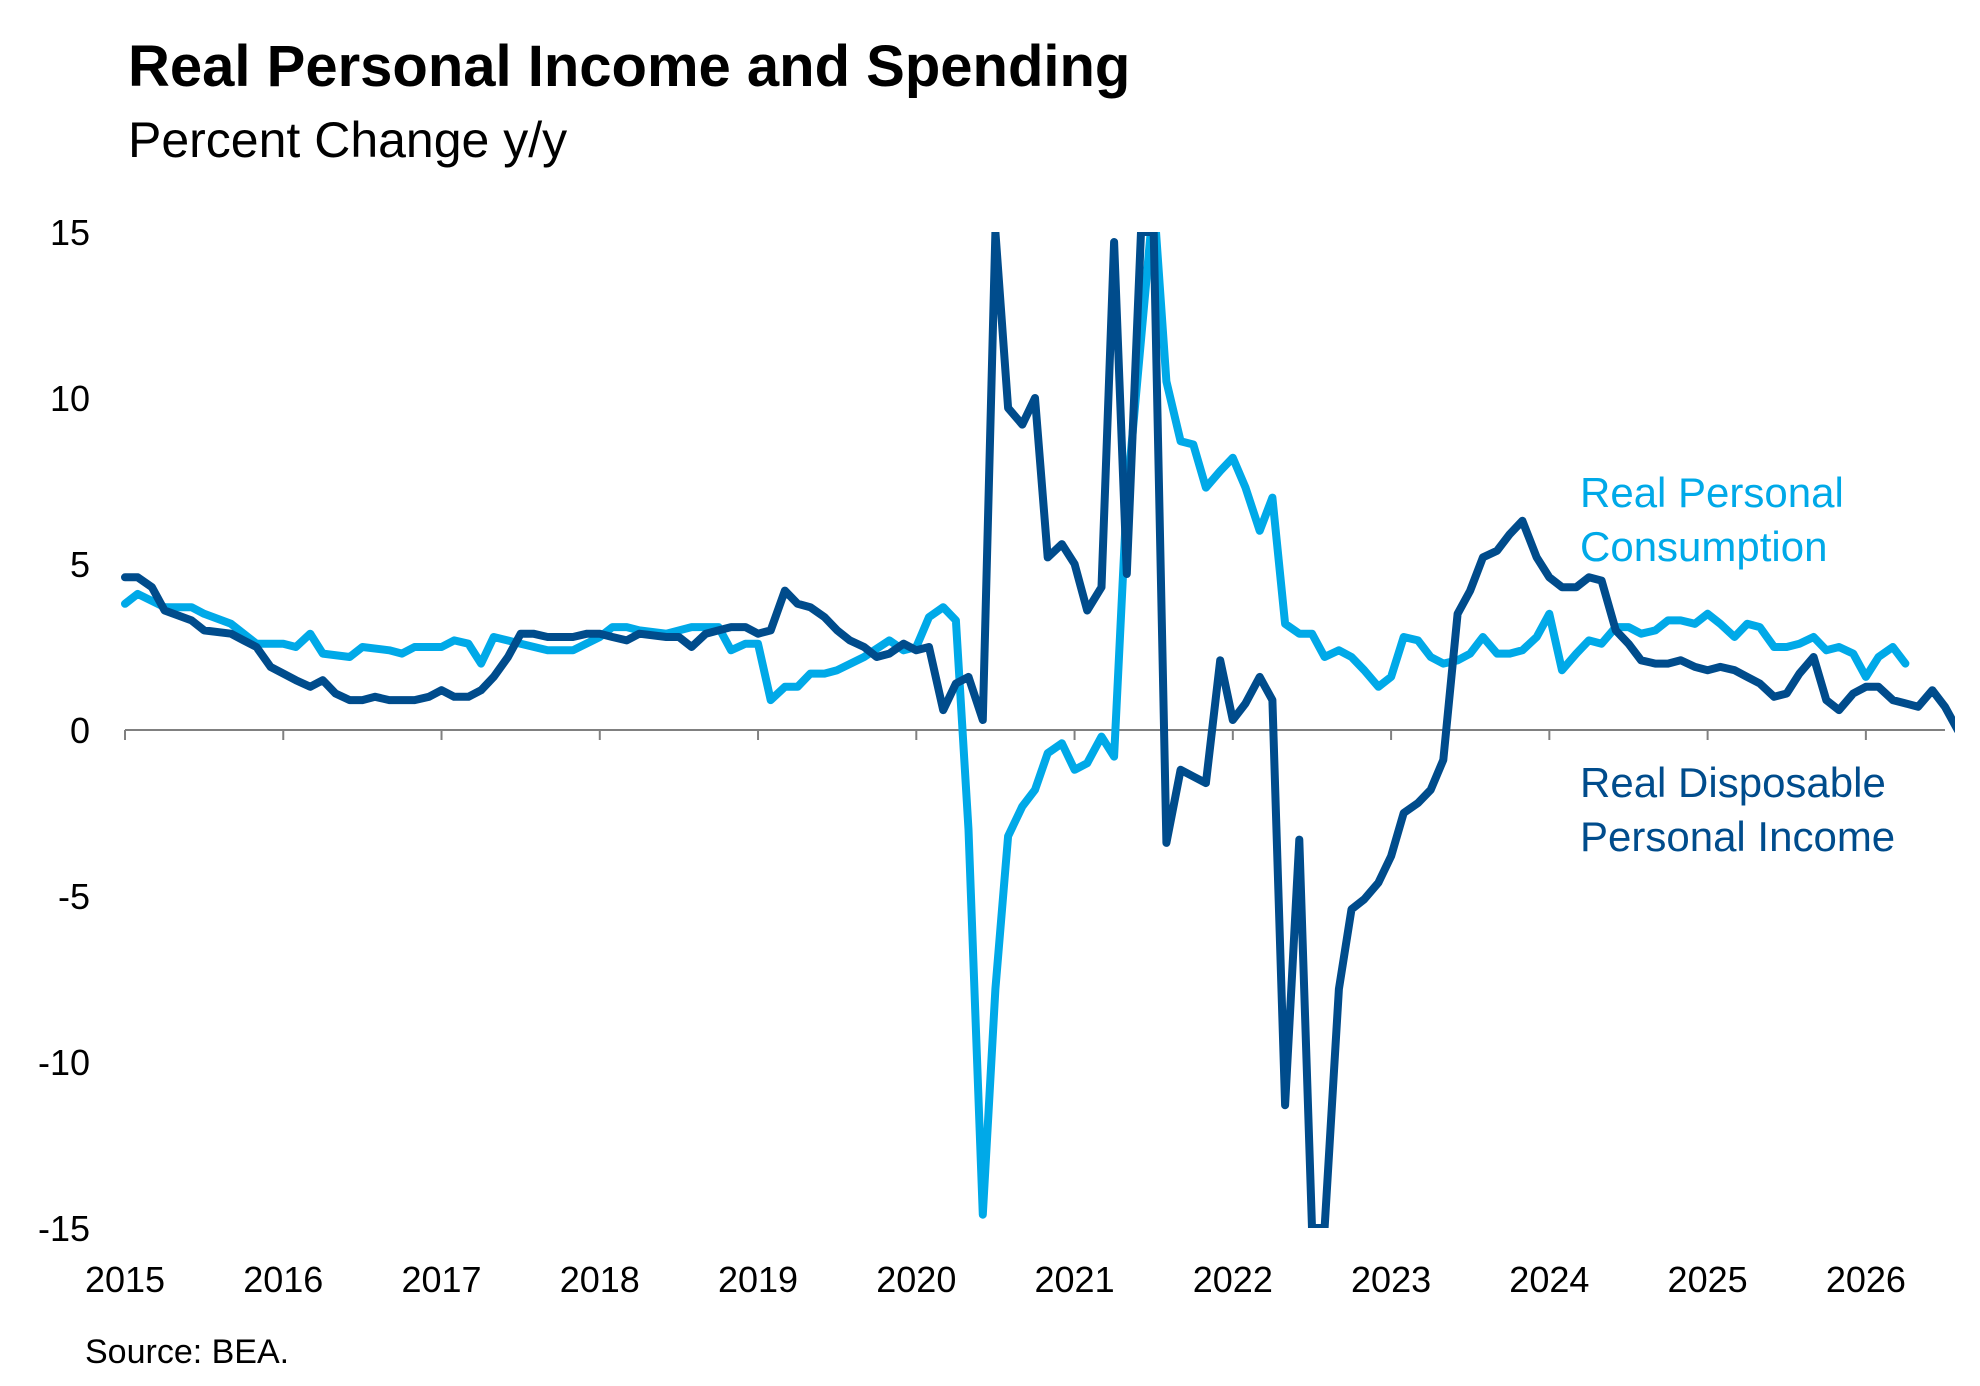 This screenshot has width=1980, height=1386. What do you see at coordinates (629, 66) in the screenshot?
I see `chart-title: Real Personal Income and Spending` at bounding box center [629, 66].